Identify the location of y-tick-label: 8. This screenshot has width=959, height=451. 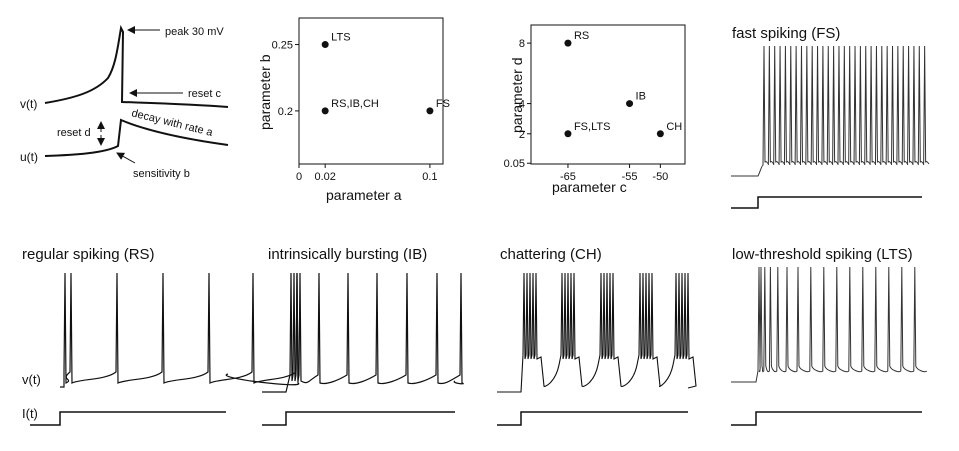
(522, 44).